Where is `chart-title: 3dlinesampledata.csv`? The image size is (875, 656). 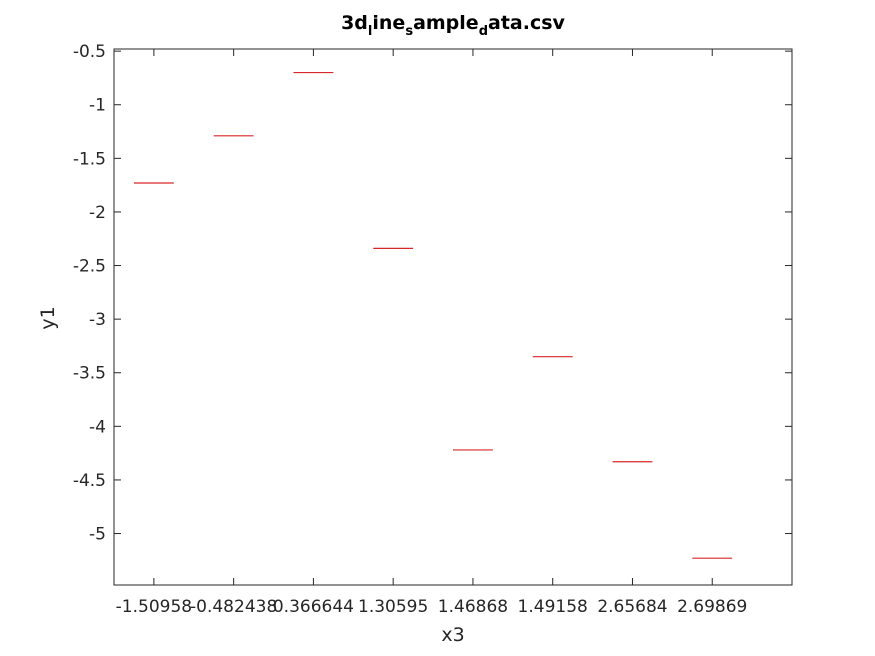 chart-title: 3dlinesampledata.csv is located at coordinates (453, 25).